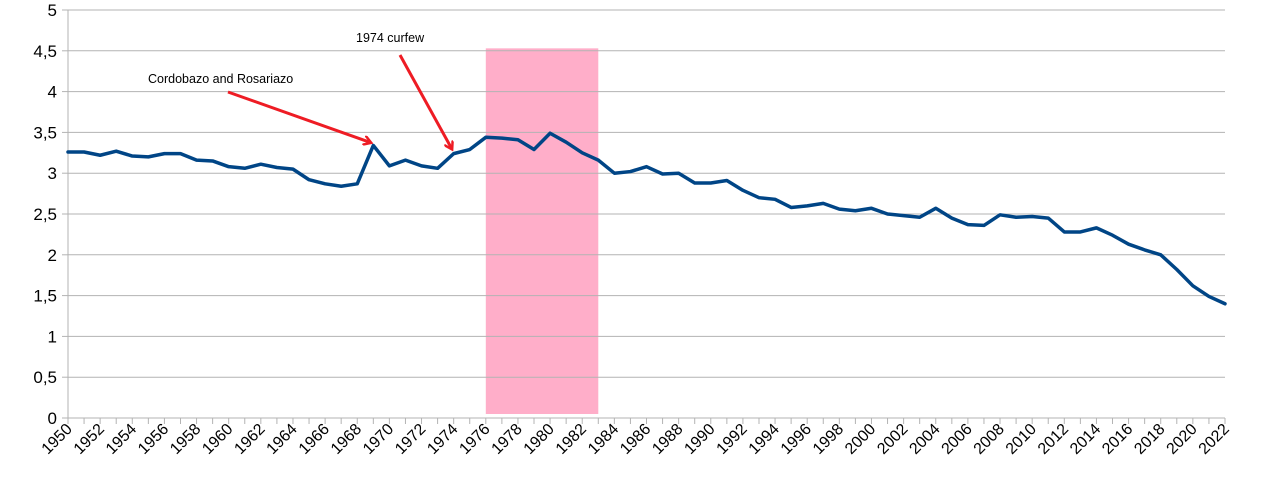  I want to click on x-tick-label: 2016, so click(1117, 439).